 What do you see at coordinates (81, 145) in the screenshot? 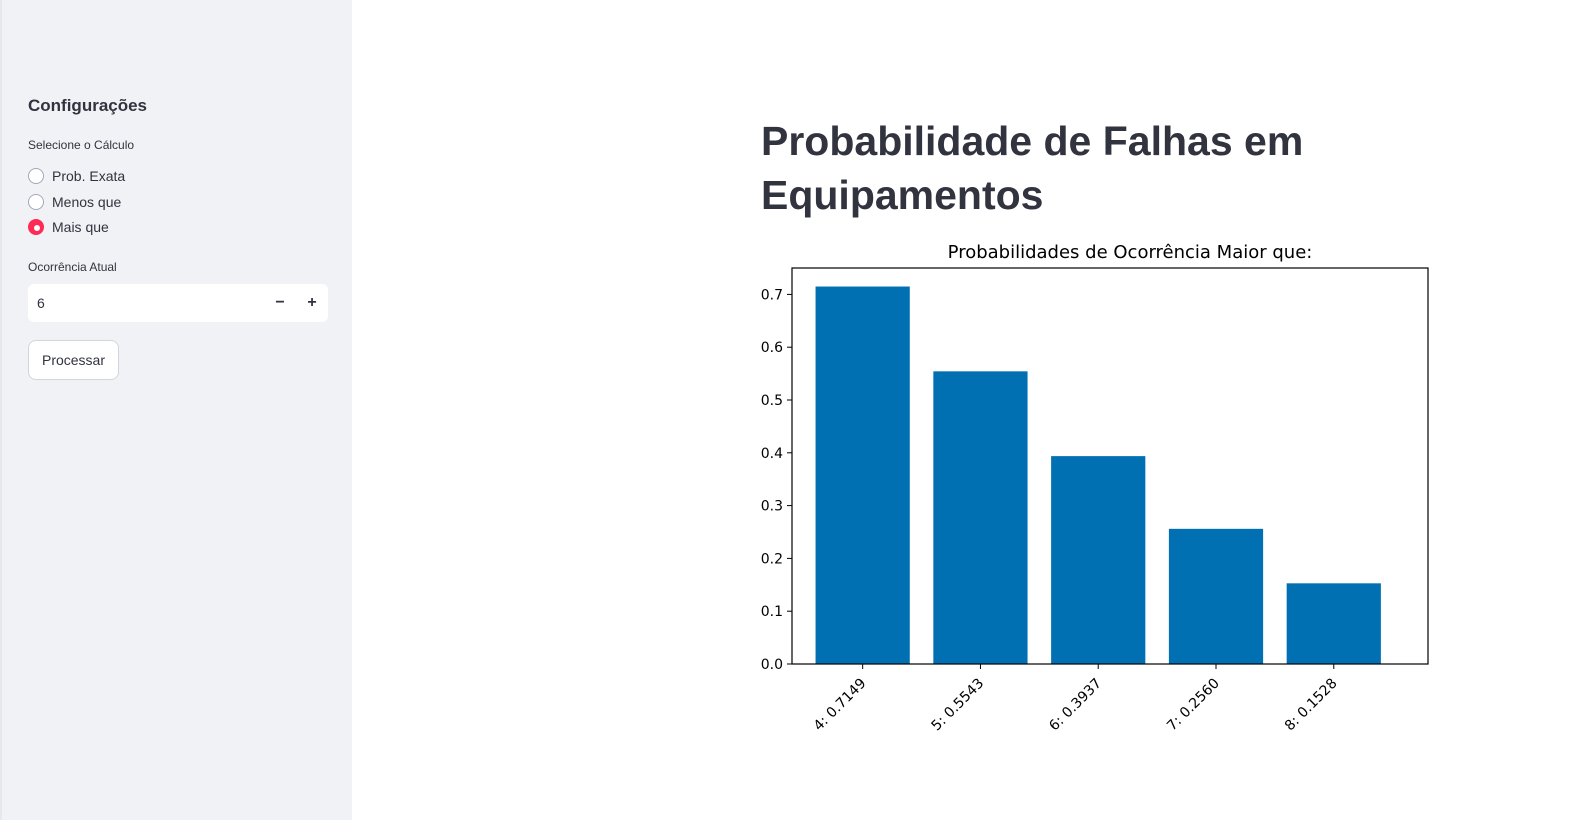
I see `calc-label: Selecione o Cálculo` at bounding box center [81, 145].